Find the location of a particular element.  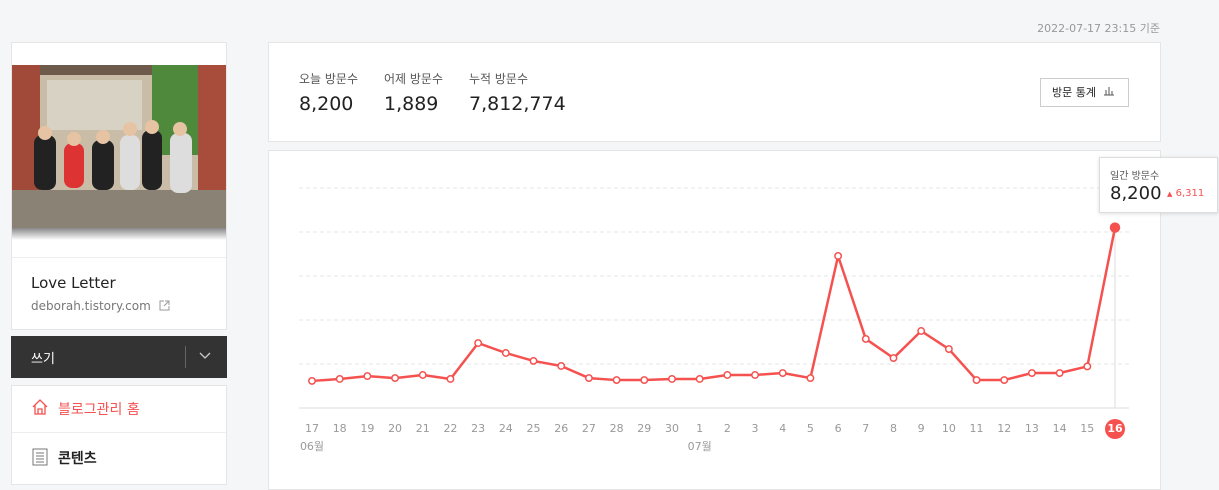

x-tick-label: 14 is located at coordinates (1060, 428).